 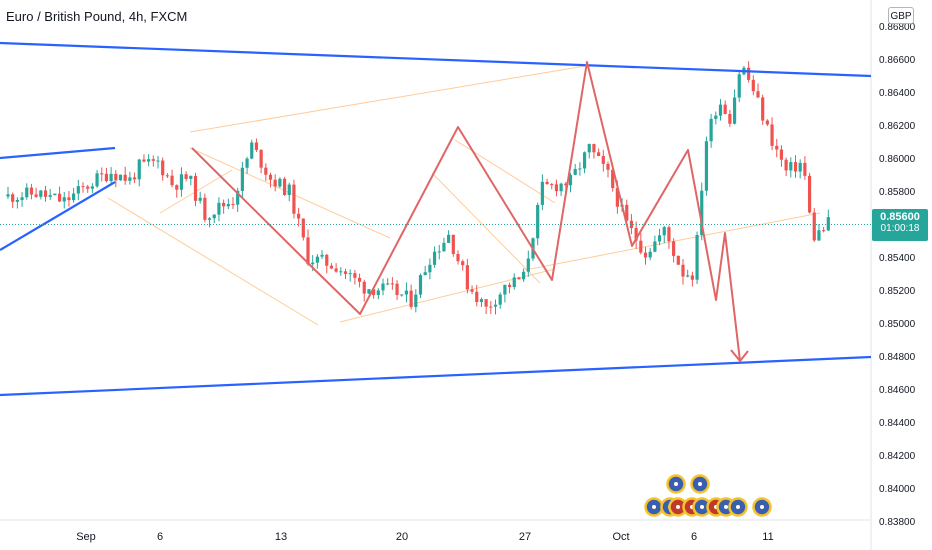 What do you see at coordinates (897, 60) in the screenshot?
I see `price-tick-label: 0.86600` at bounding box center [897, 60].